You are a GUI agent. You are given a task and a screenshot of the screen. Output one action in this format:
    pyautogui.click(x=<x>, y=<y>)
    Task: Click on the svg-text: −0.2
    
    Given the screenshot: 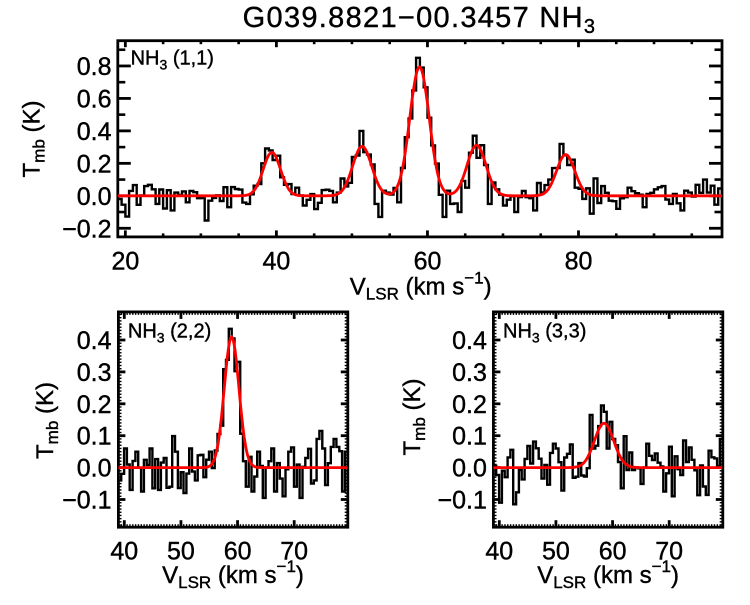 What is the action you would take?
    pyautogui.click(x=86, y=229)
    